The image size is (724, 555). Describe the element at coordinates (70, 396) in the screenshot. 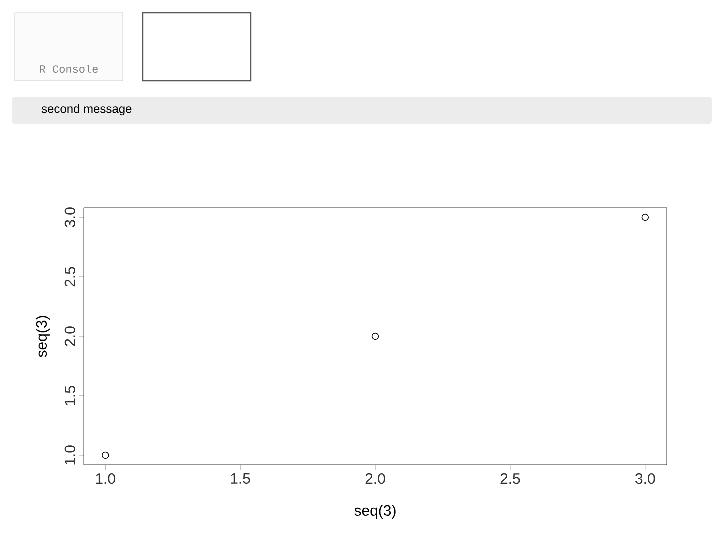

I see `y-tick-label: 1.5` at that location.